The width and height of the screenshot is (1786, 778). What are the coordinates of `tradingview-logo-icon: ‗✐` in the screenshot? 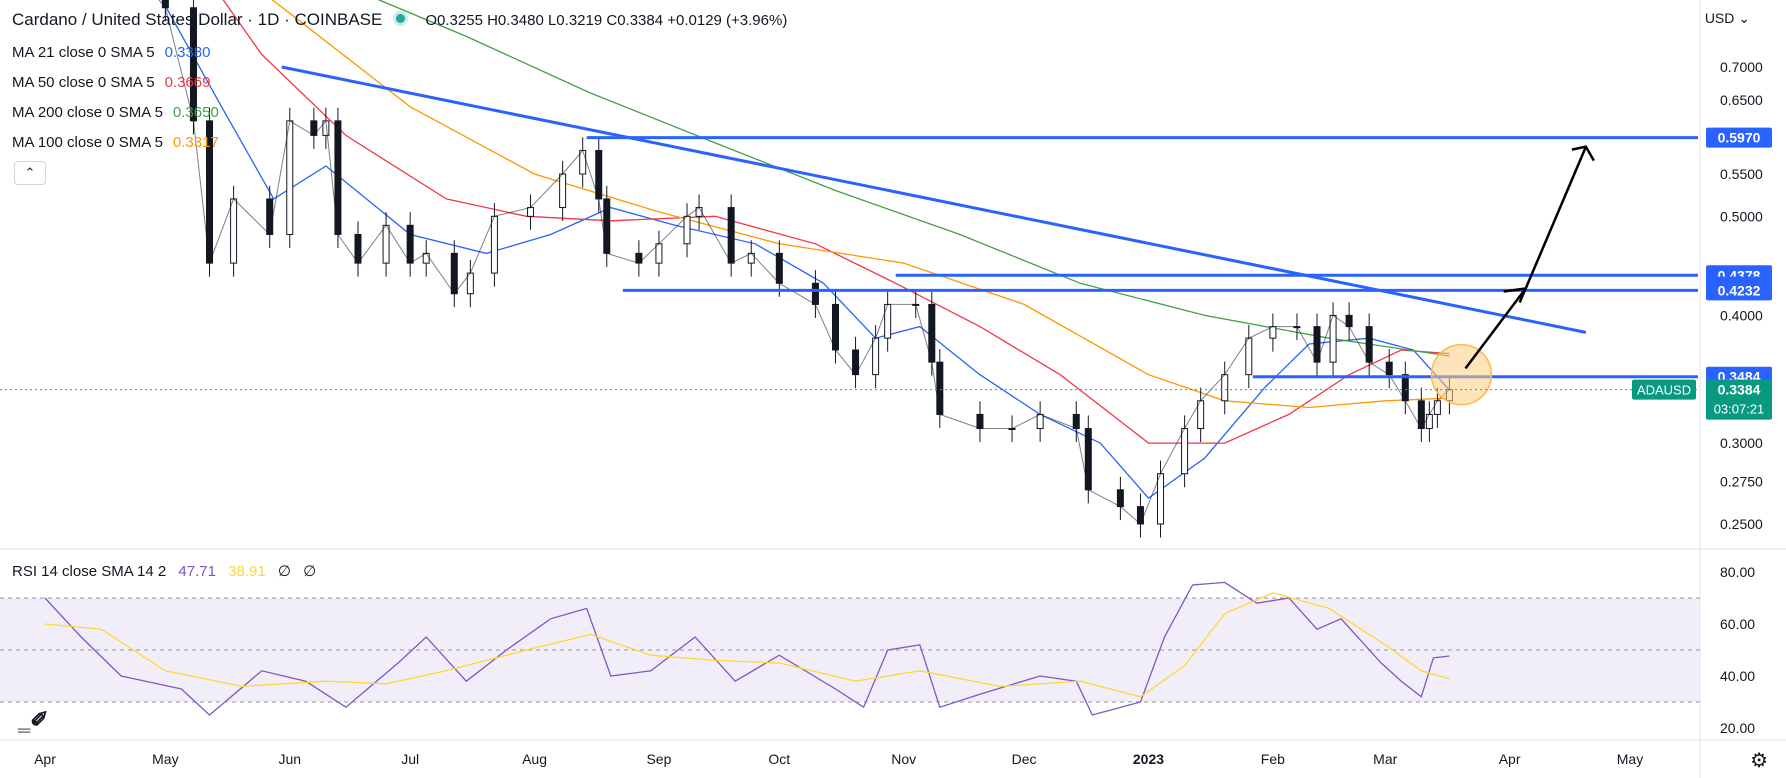 It's located at (33, 719).